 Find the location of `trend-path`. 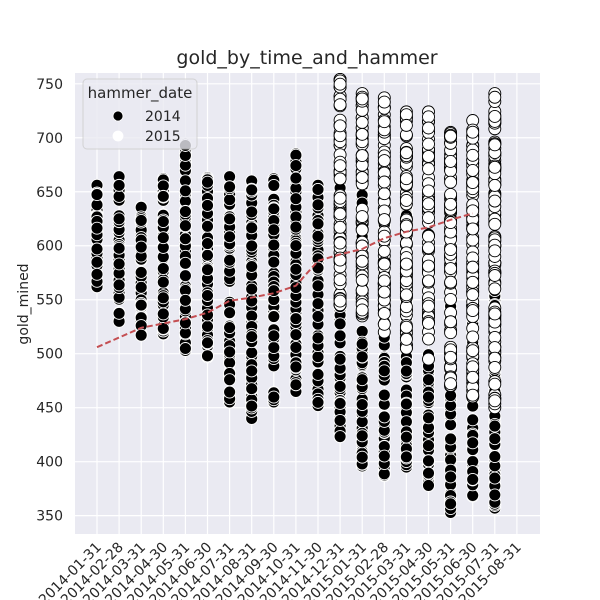

trend-path is located at coordinates (284, 280).